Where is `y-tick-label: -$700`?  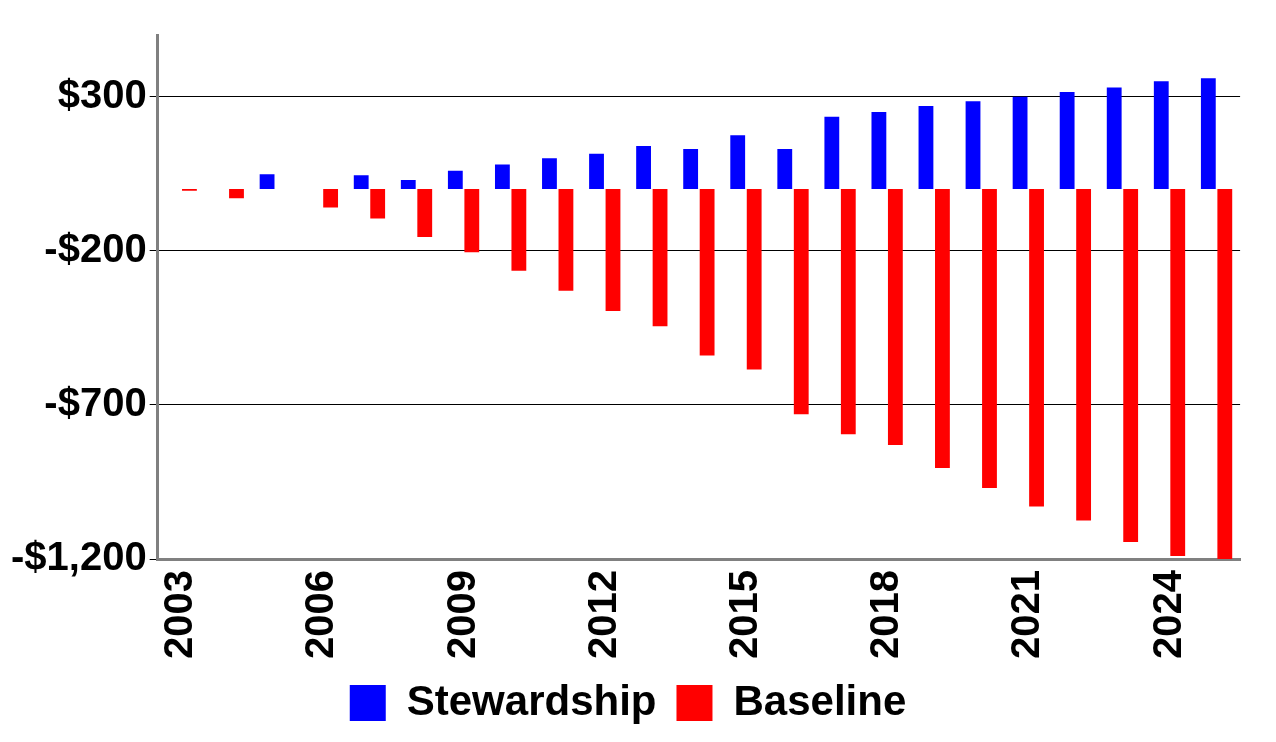
y-tick-label: -$700 is located at coordinates (95, 401).